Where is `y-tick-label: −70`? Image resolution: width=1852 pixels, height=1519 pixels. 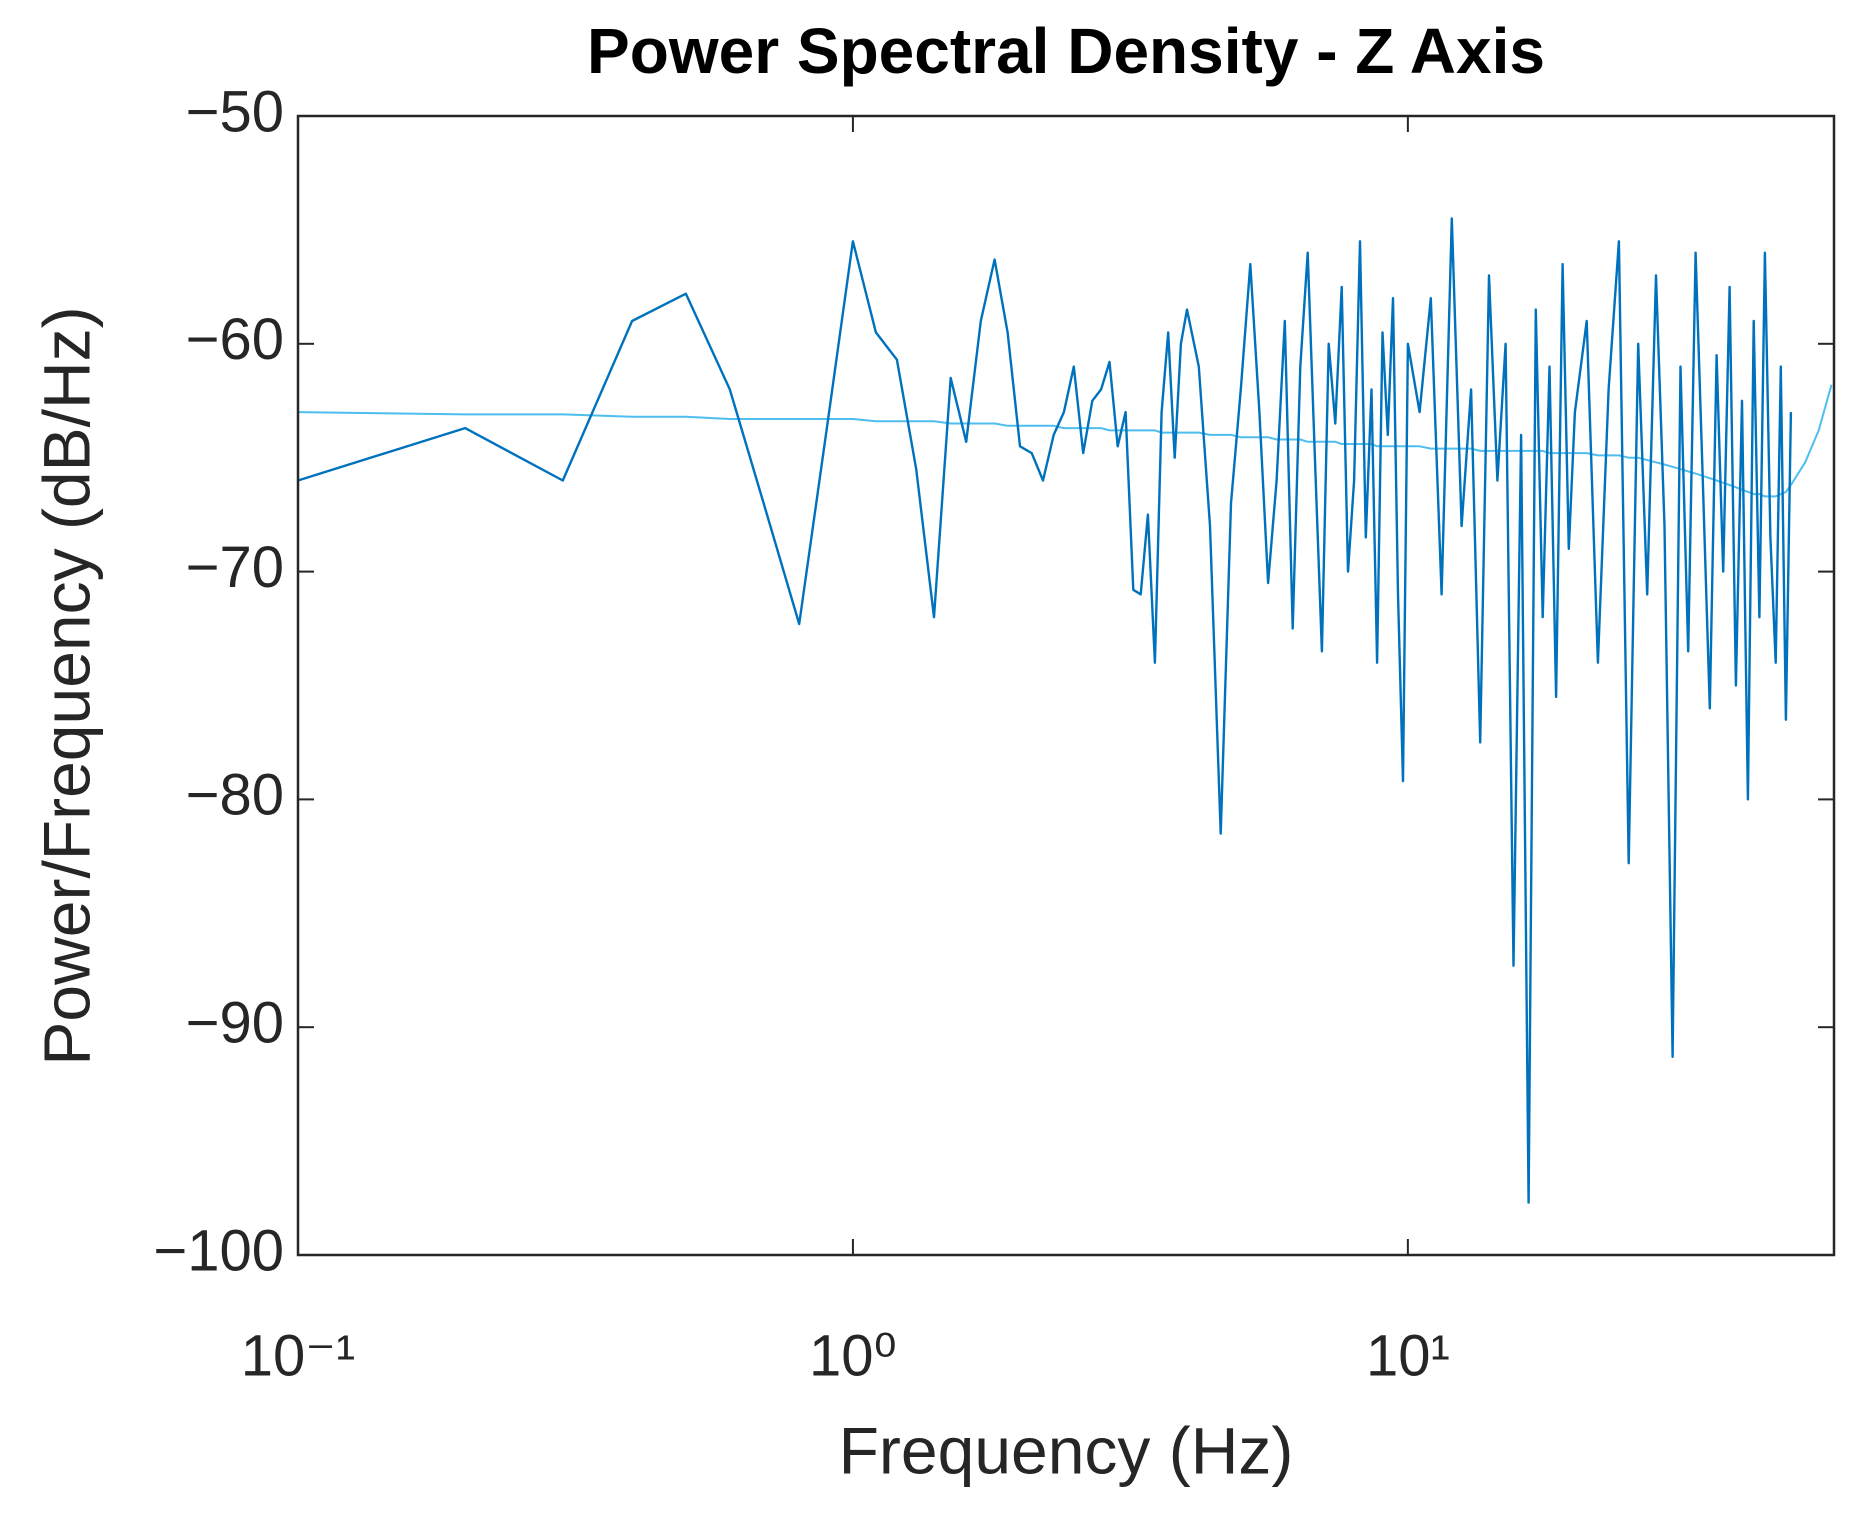 y-tick-label: −70 is located at coordinates (235, 567).